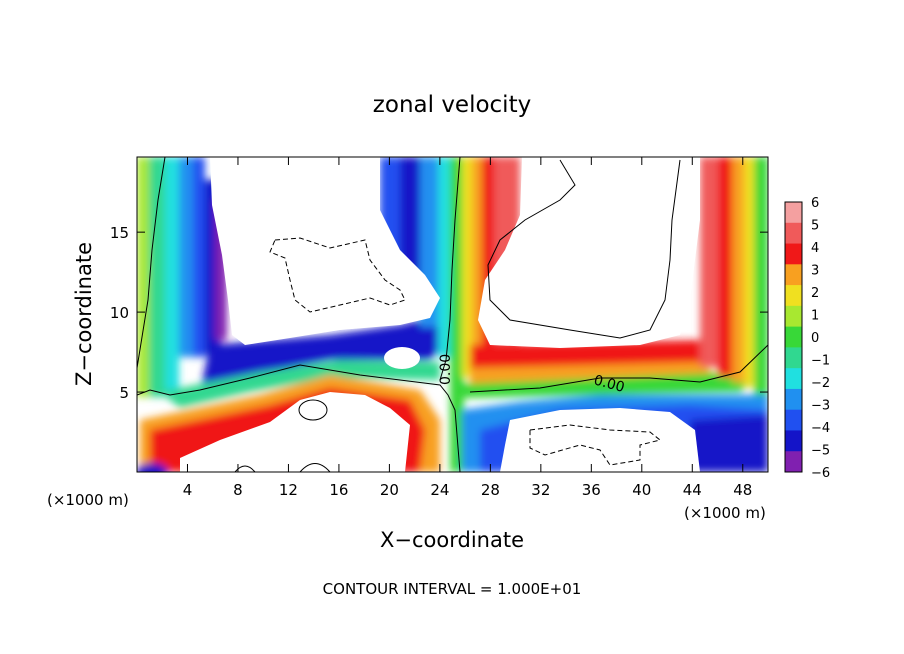 The height and width of the screenshot is (654, 904). Describe the element at coordinates (815, 203) in the screenshot. I see `colorbar-label: 6` at that location.